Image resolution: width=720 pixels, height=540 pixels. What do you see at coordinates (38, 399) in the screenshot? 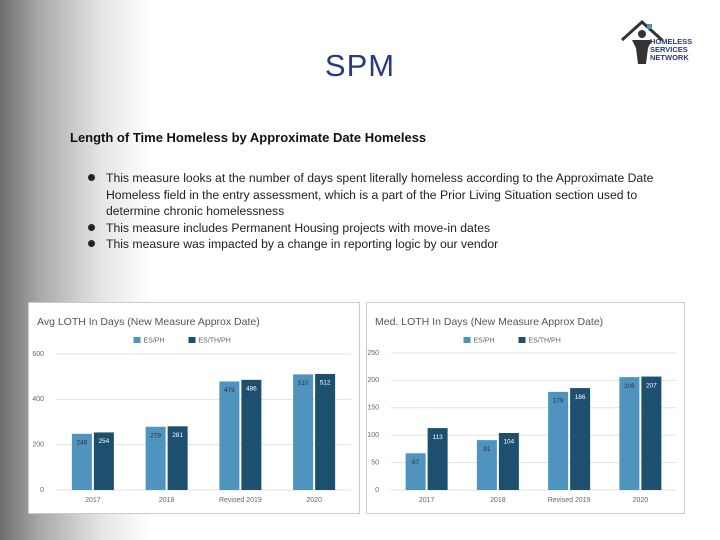
I see `y-tick-label: 400` at bounding box center [38, 399].